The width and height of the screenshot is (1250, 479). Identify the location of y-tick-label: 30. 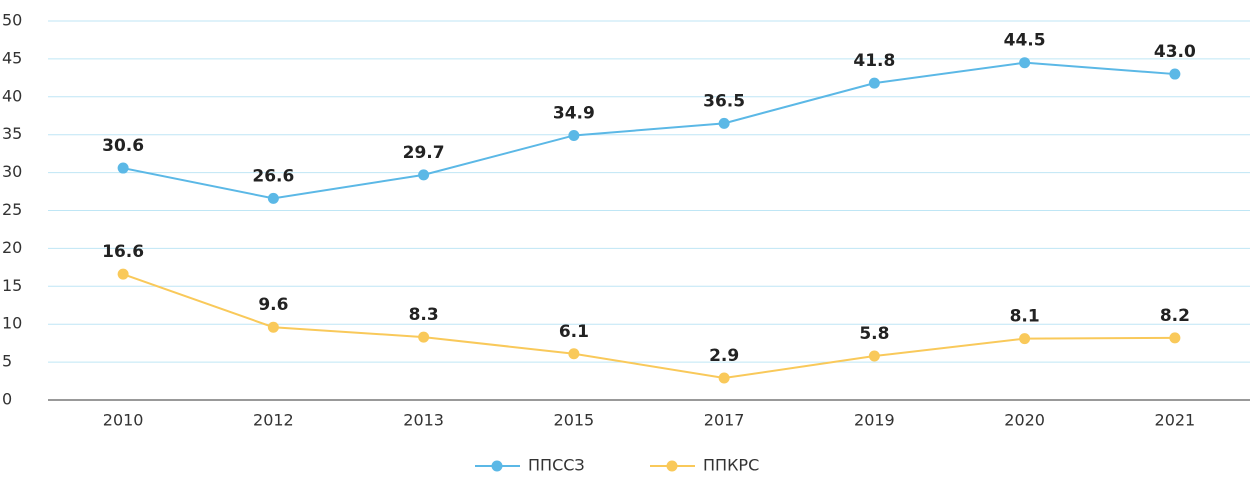
(12, 171).